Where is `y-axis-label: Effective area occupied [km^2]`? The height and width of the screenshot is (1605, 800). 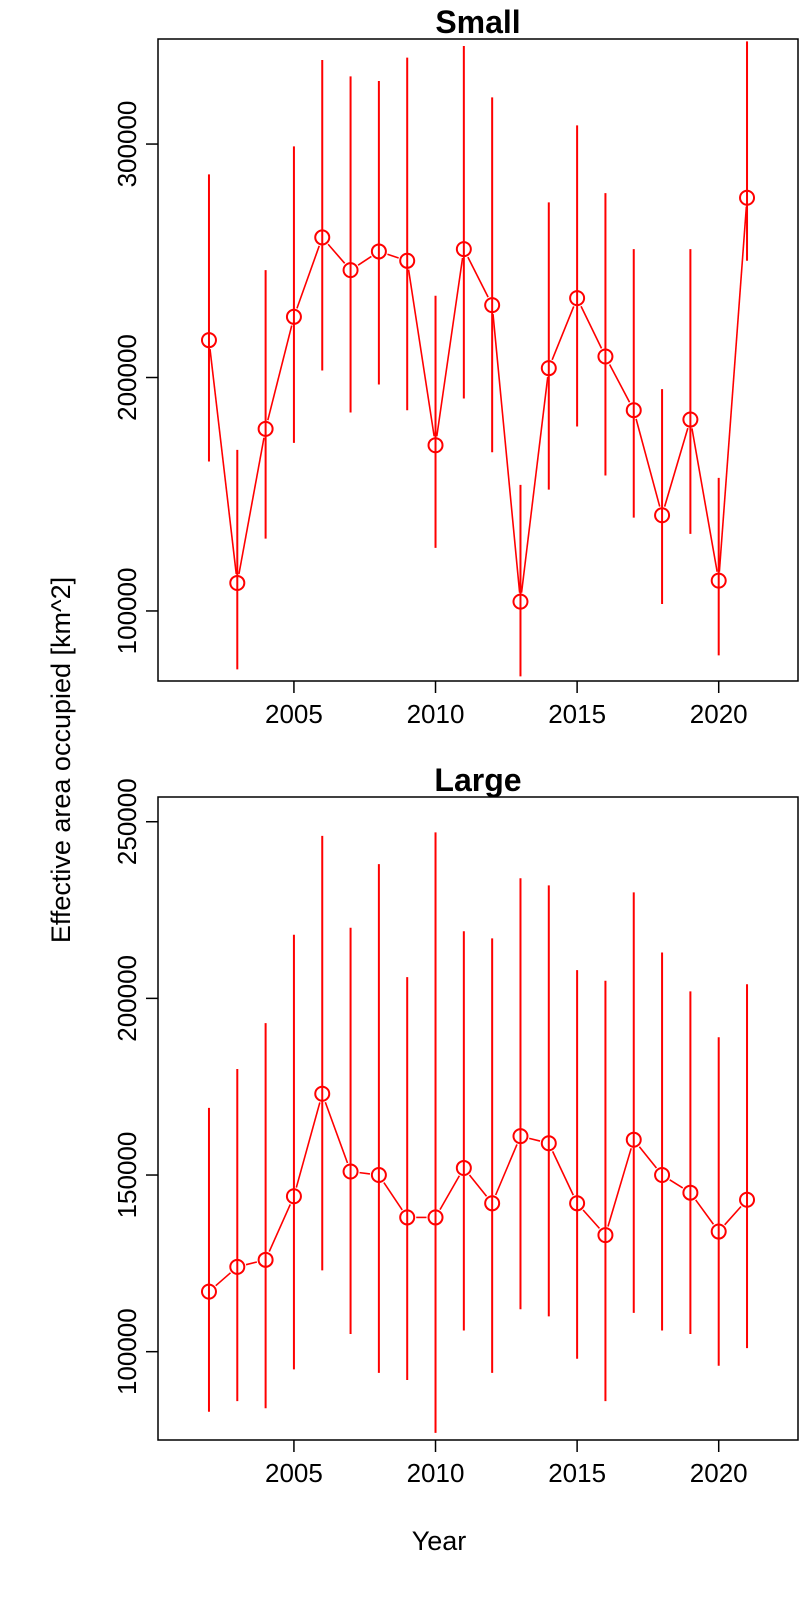
y-axis-label: Effective area occupied [km^2] is located at coordinates (61, 760).